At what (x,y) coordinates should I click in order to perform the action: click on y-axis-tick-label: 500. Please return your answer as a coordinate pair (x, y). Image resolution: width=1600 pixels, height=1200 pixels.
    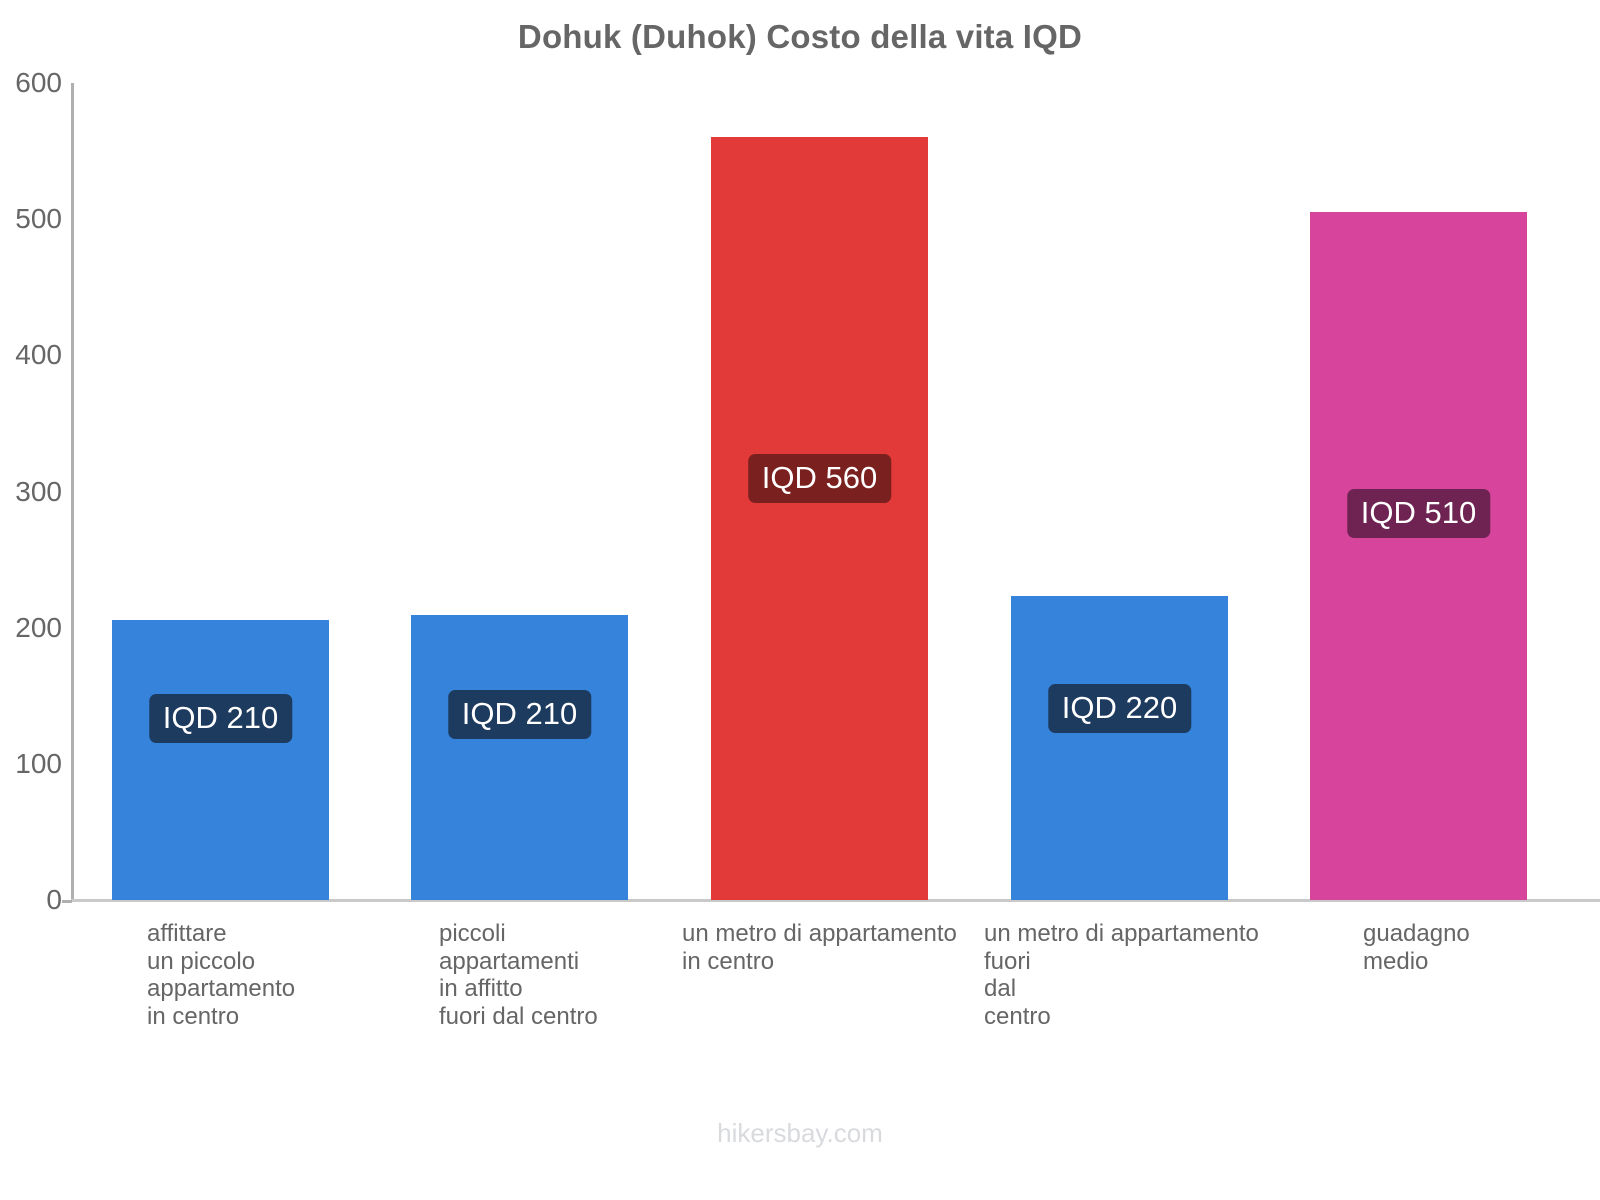
    Looking at the image, I should click on (38, 219).